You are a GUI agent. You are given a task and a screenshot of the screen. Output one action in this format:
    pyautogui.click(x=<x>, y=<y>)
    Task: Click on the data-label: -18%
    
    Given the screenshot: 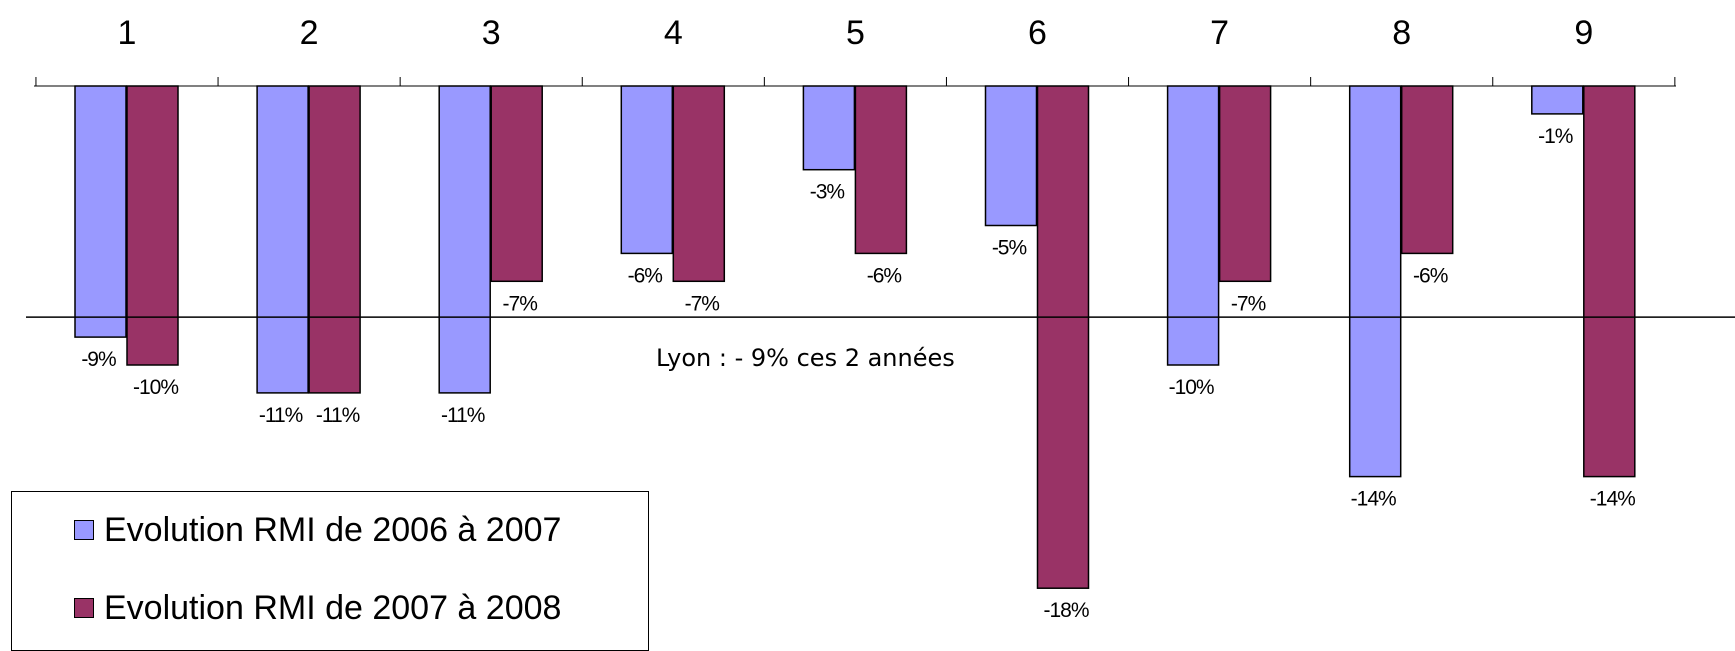 What is the action you would take?
    pyautogui.click(x=1065, y=610)
    